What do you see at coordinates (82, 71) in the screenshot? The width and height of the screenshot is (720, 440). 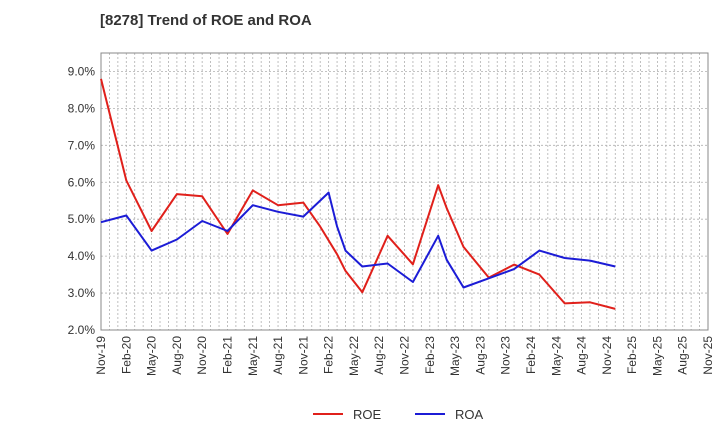 I see `y-tick-label: 9.0%` at bounding box center [82, 71].